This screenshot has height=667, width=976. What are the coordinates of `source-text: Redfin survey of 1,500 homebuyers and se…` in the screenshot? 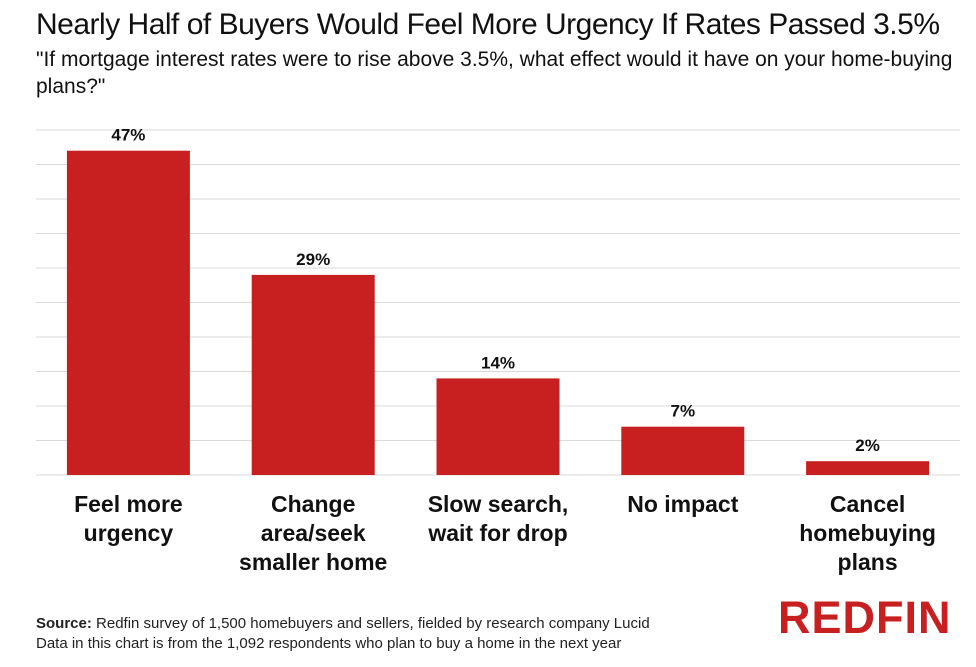 It's located at (370, 623).